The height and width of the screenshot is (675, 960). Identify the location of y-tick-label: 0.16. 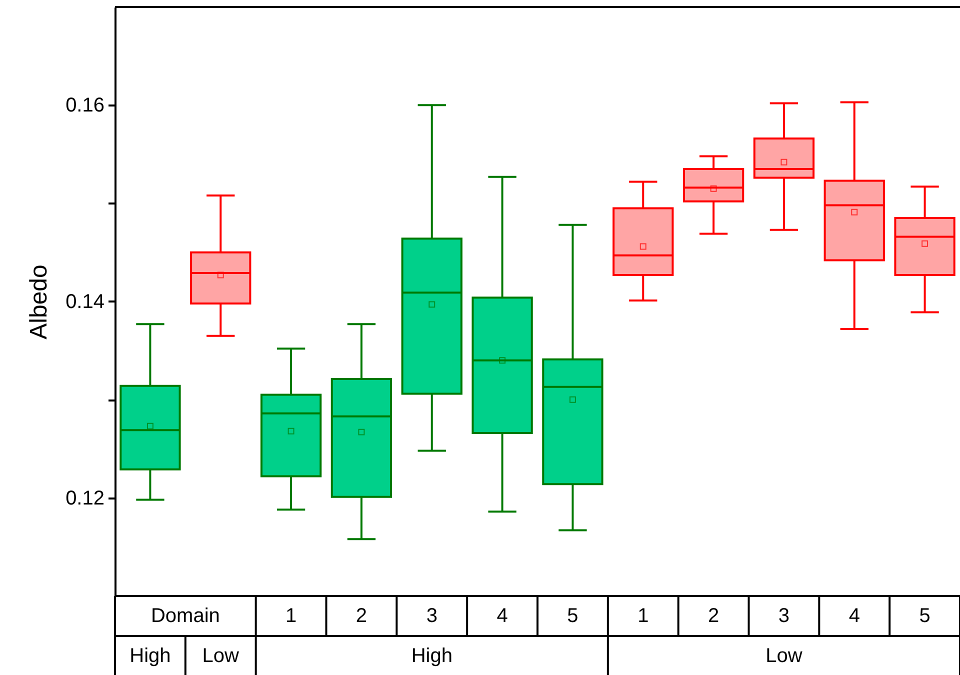
(85, 105).